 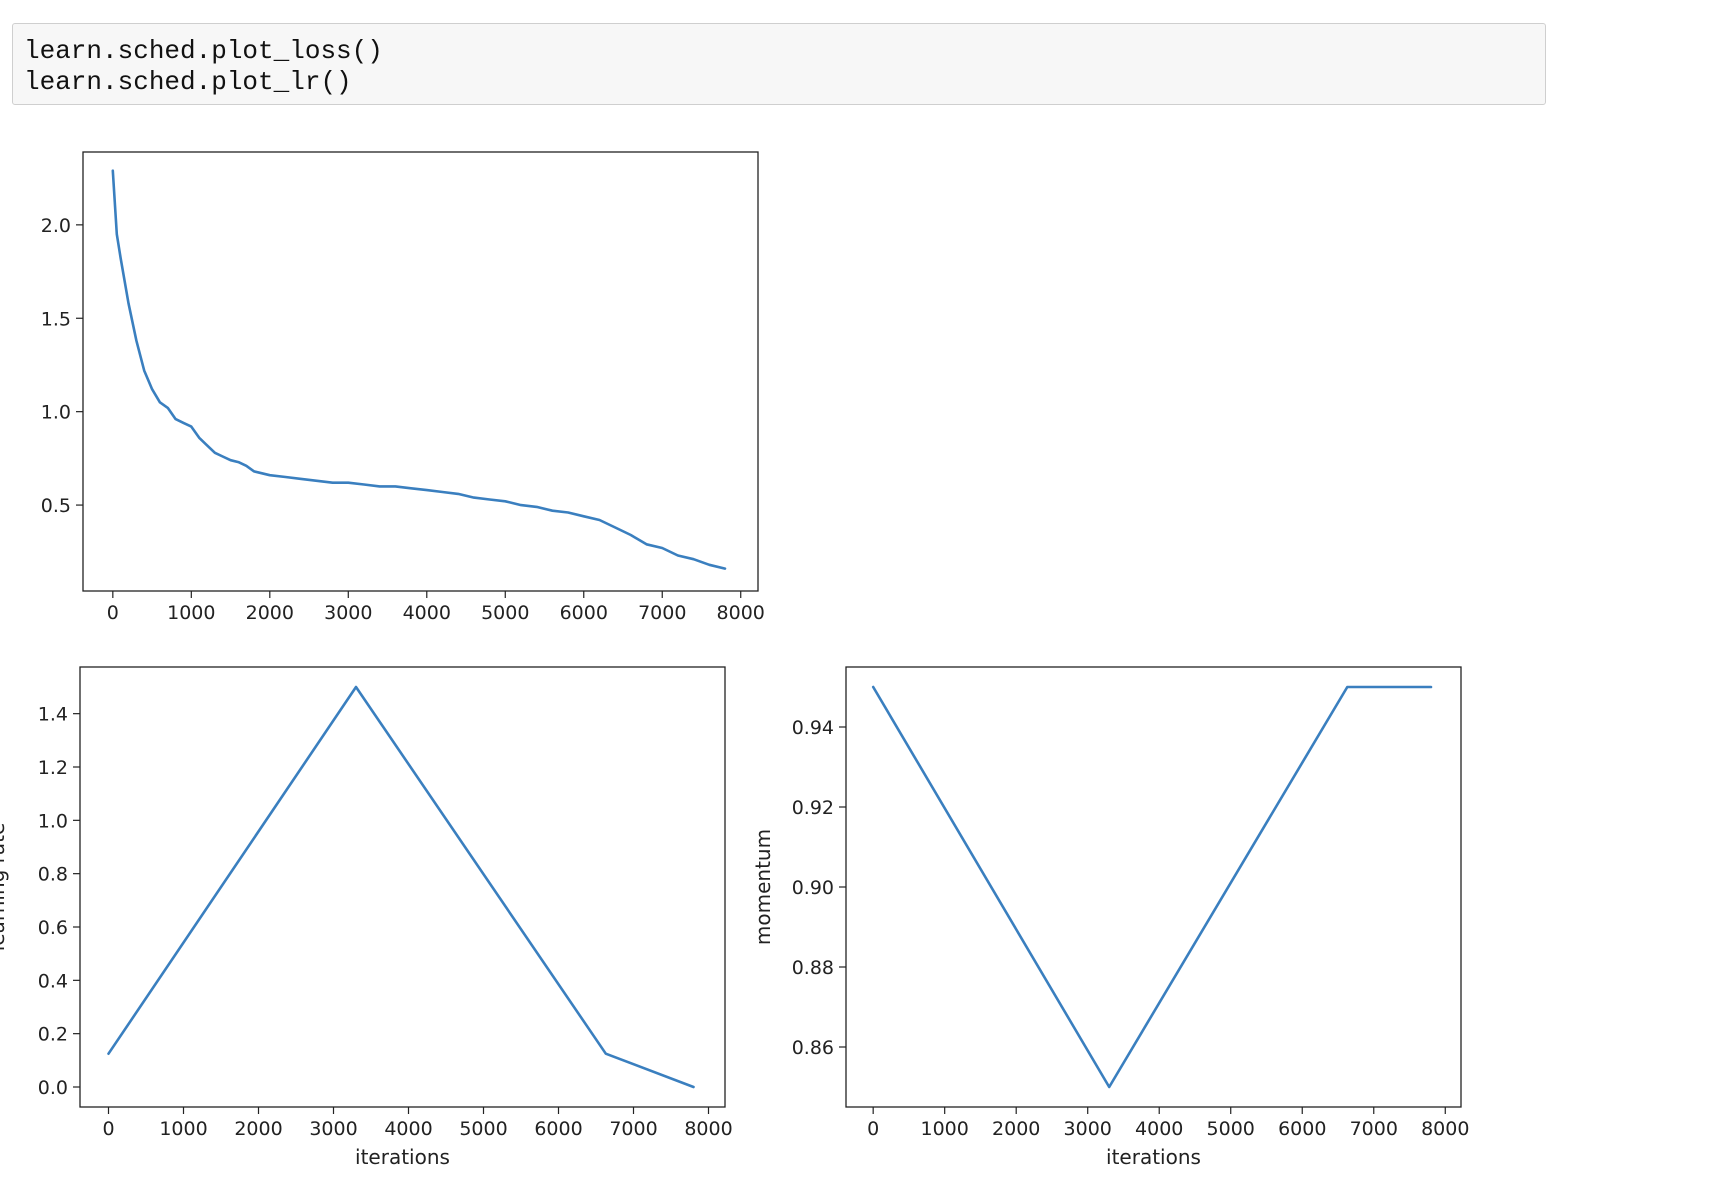 I want to click on code-line: learn.sched.plot_lr(), so click(x=188, y=82).